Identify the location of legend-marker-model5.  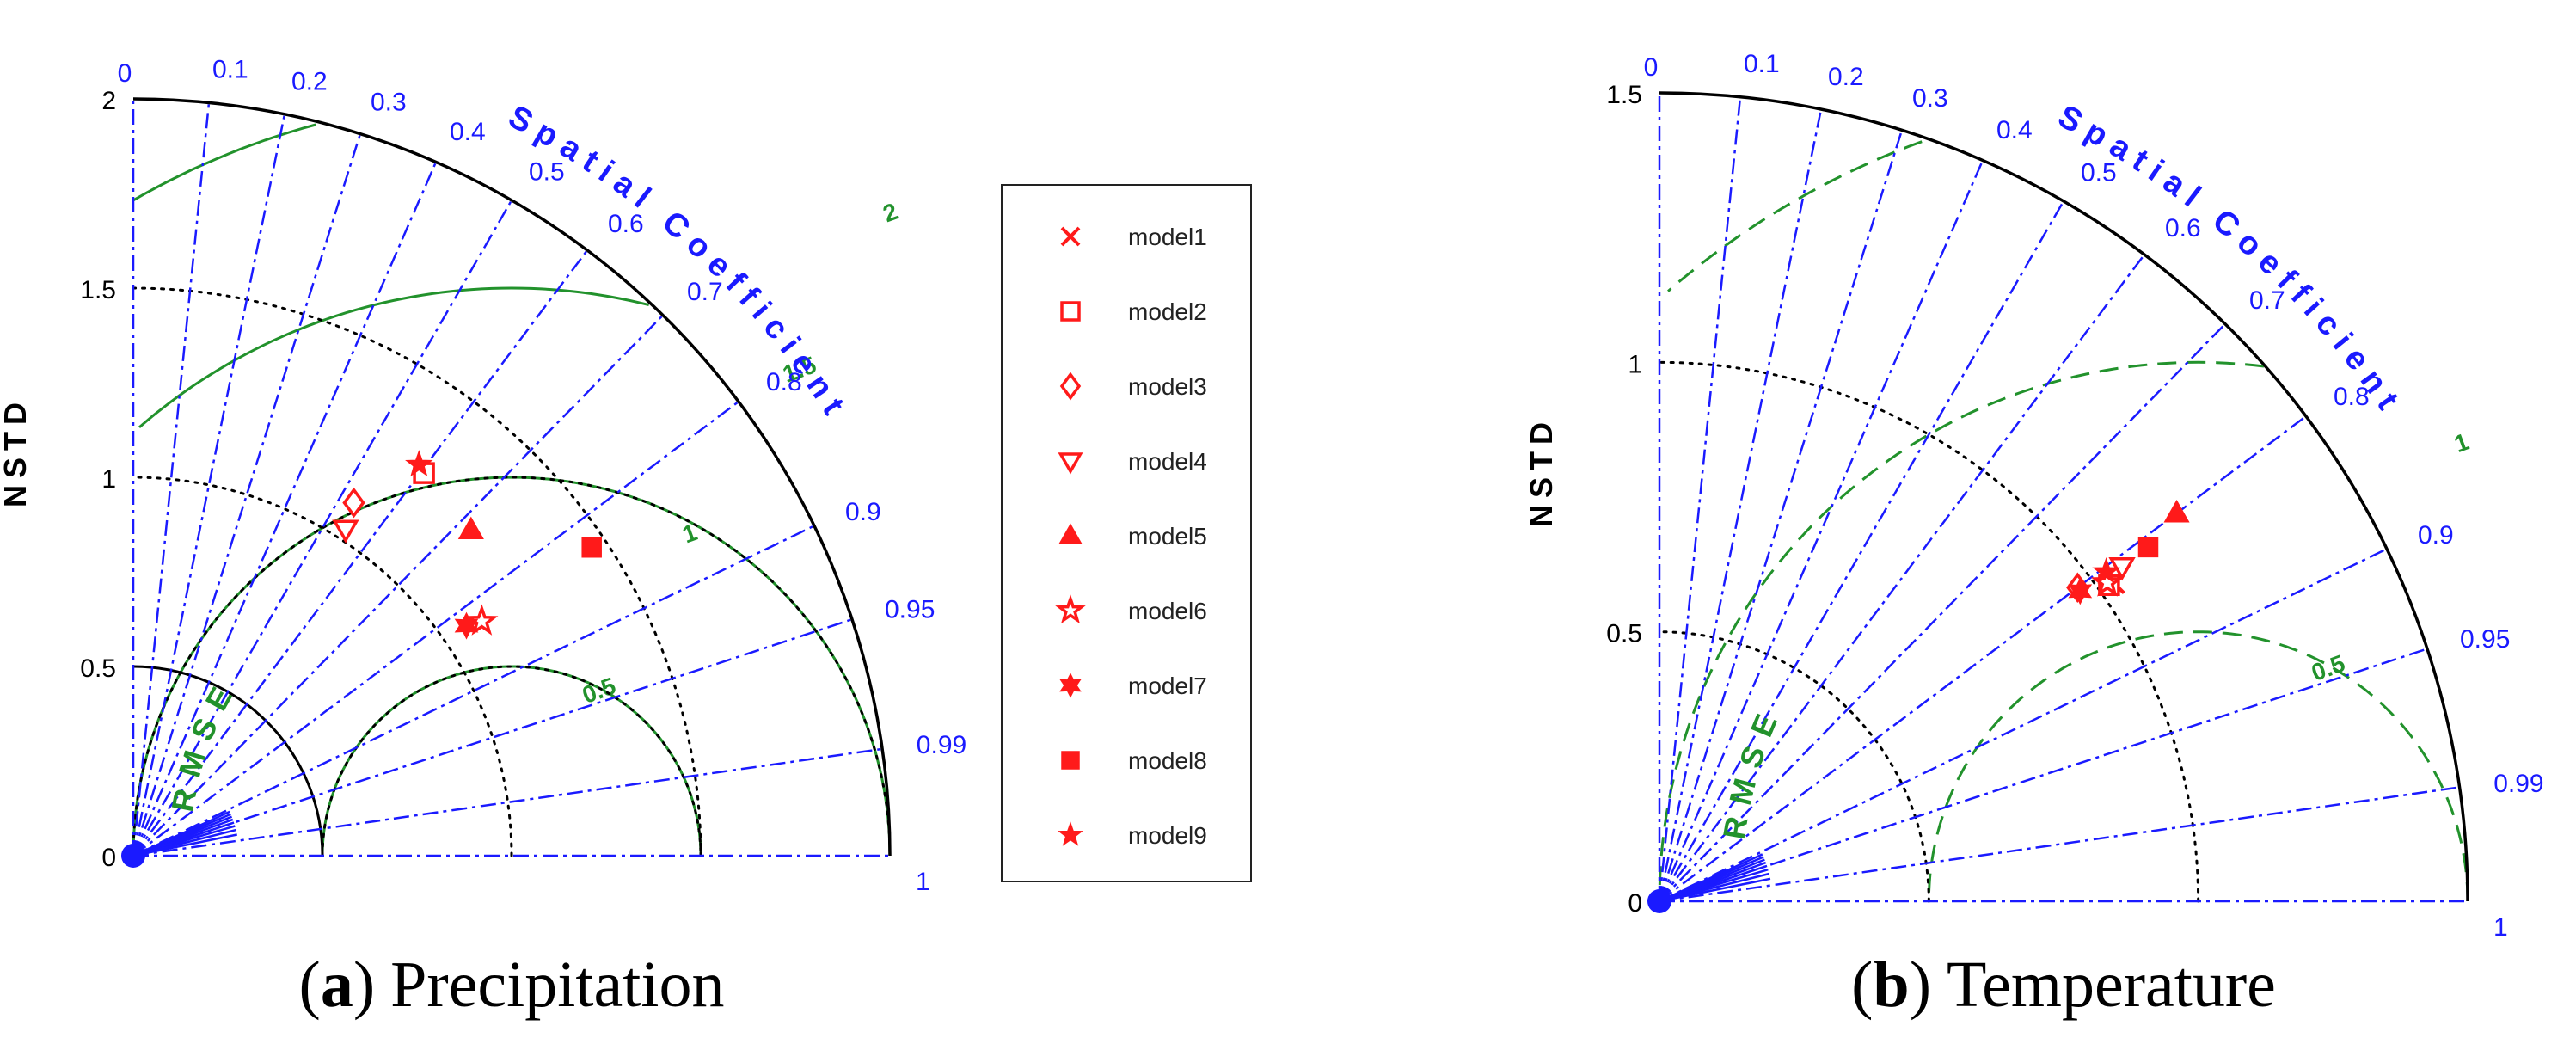
(1070, 533).